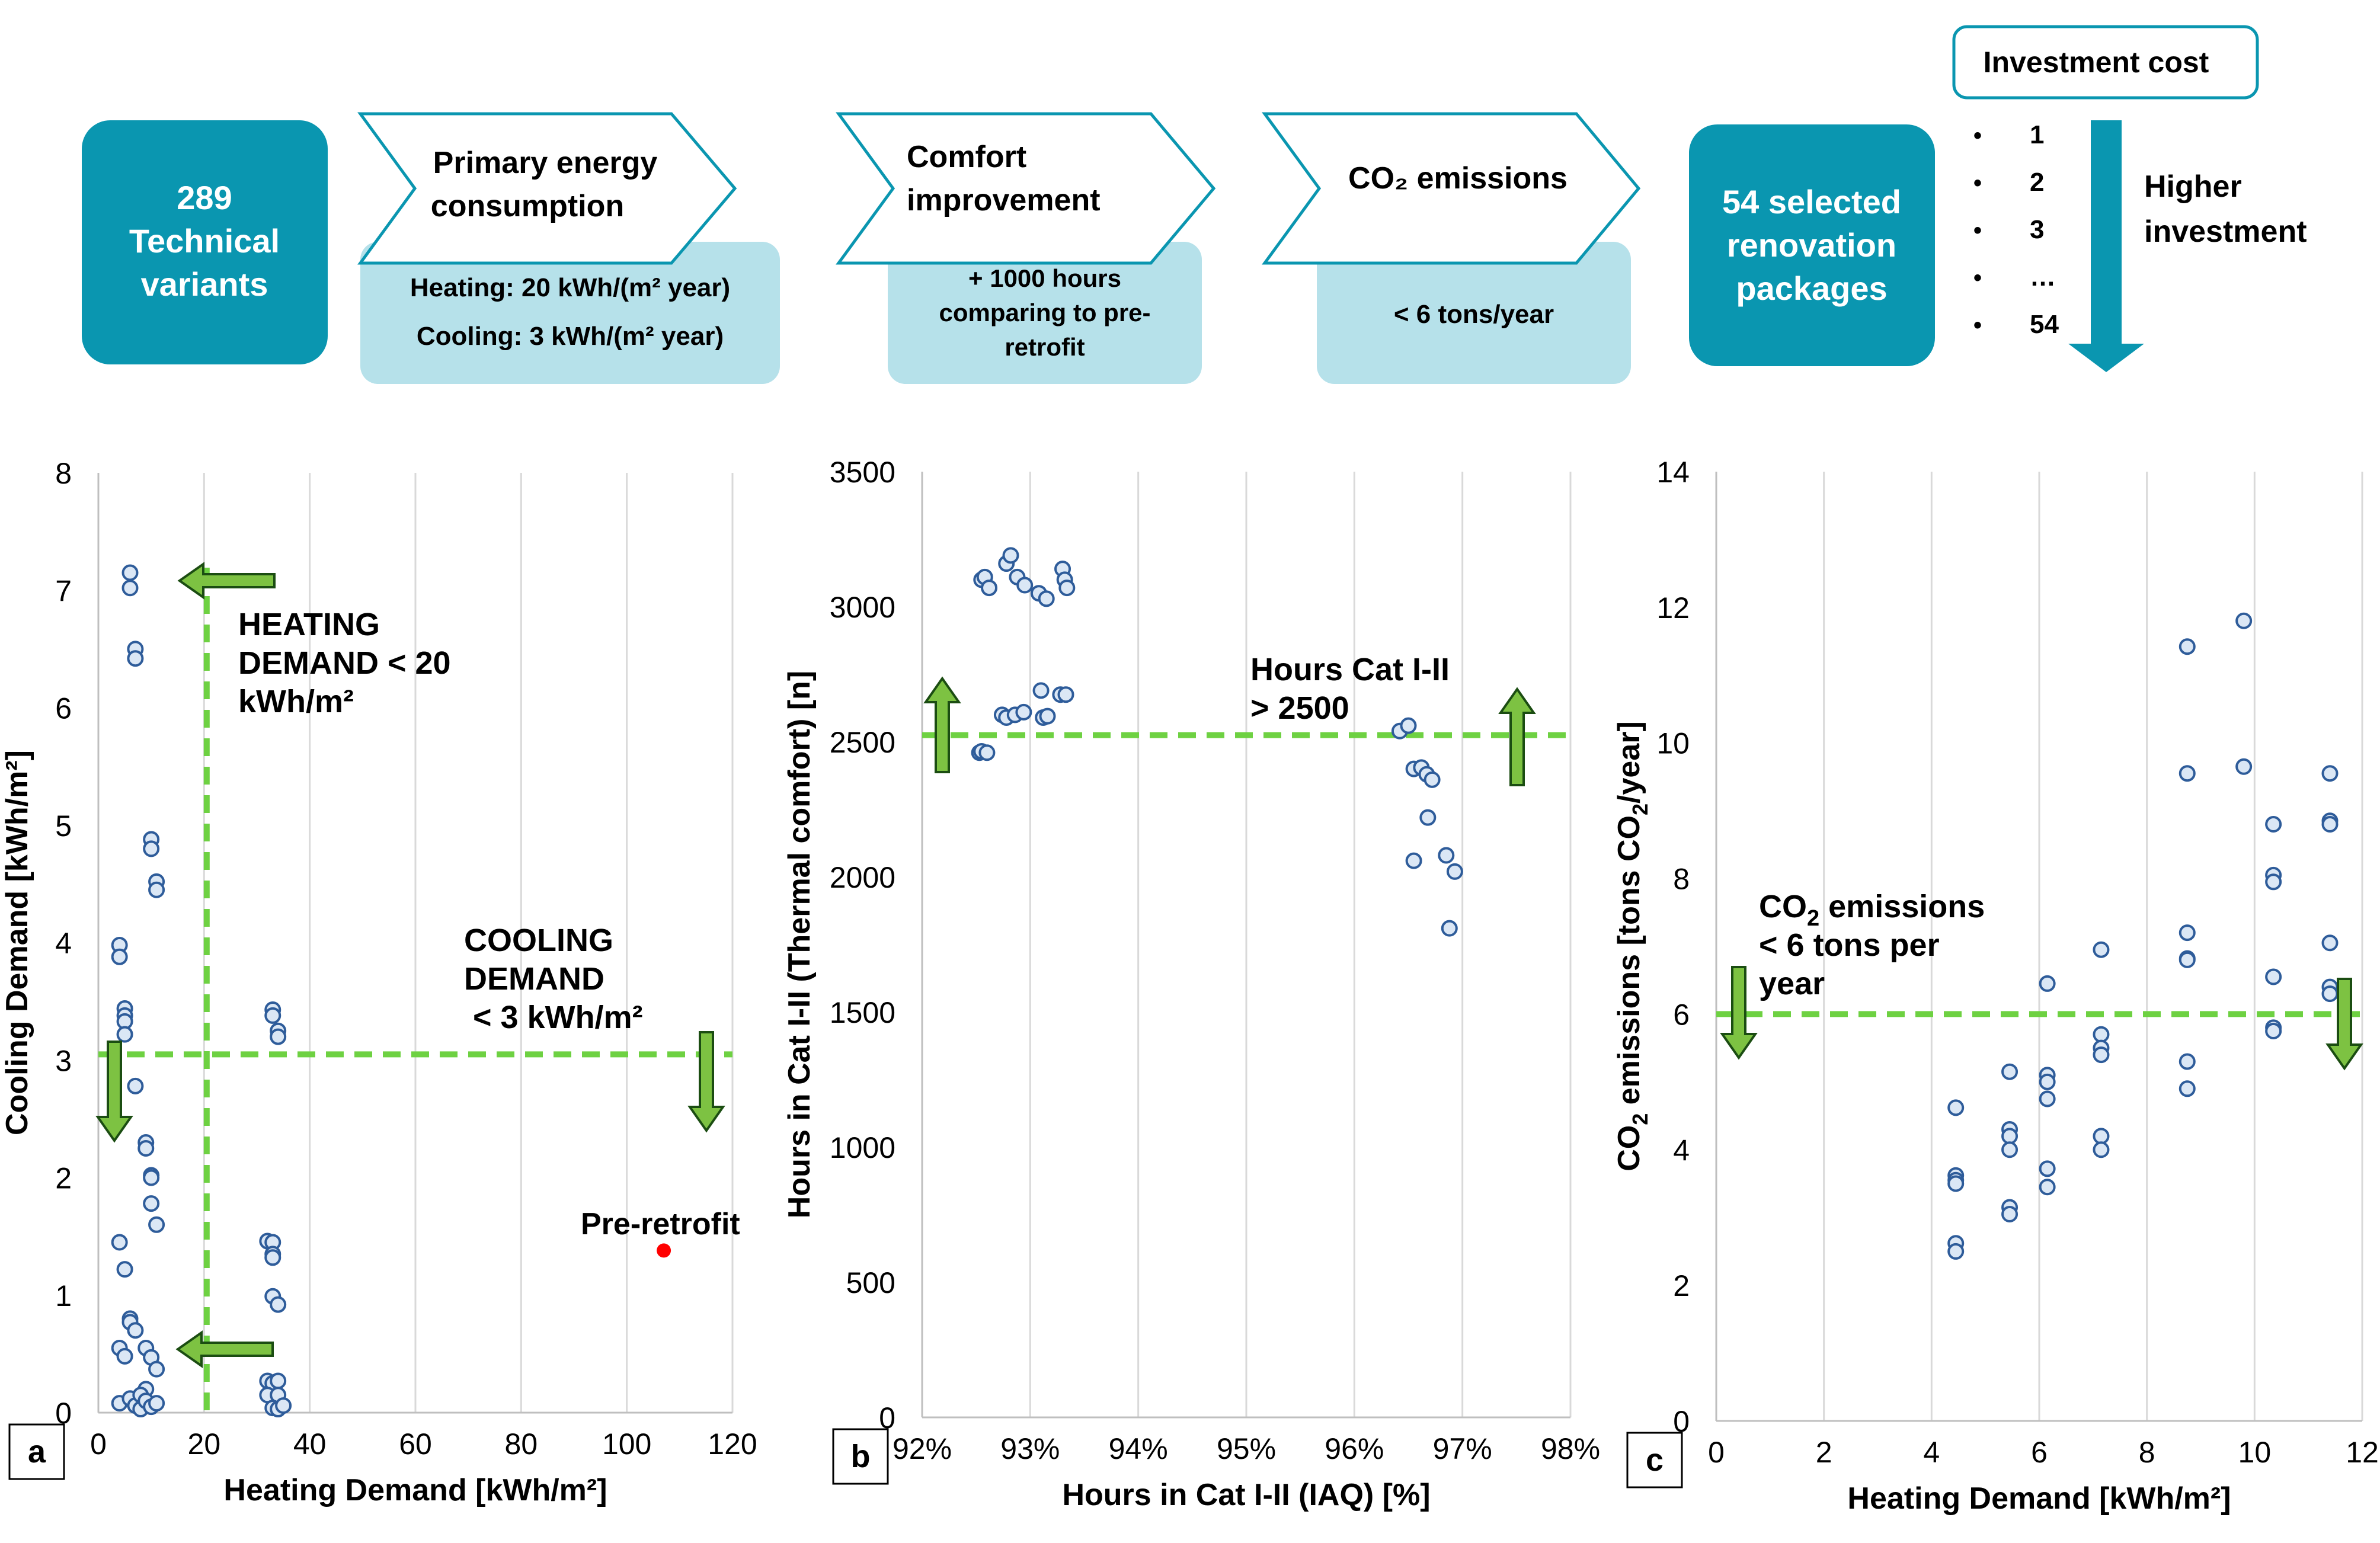  What do you see at coordinates (871, 1282) in the screenshot?
I see `panel-b-y-tick-label: 500` at bounding box center [871, 1282].